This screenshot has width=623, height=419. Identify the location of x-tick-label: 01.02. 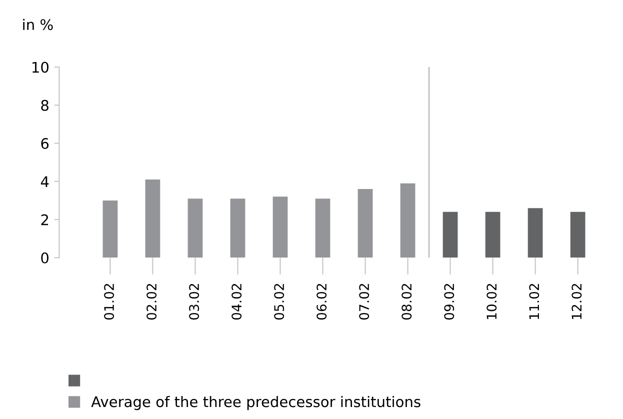
(109, 302).